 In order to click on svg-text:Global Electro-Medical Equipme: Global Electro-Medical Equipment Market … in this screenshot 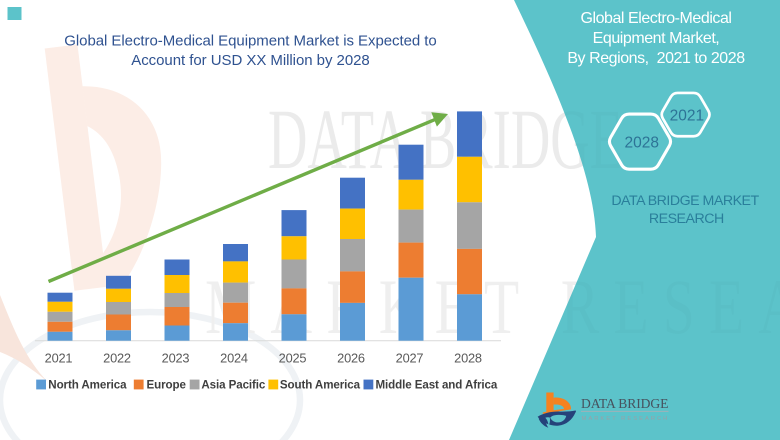, I will do `click(250, 41)`.